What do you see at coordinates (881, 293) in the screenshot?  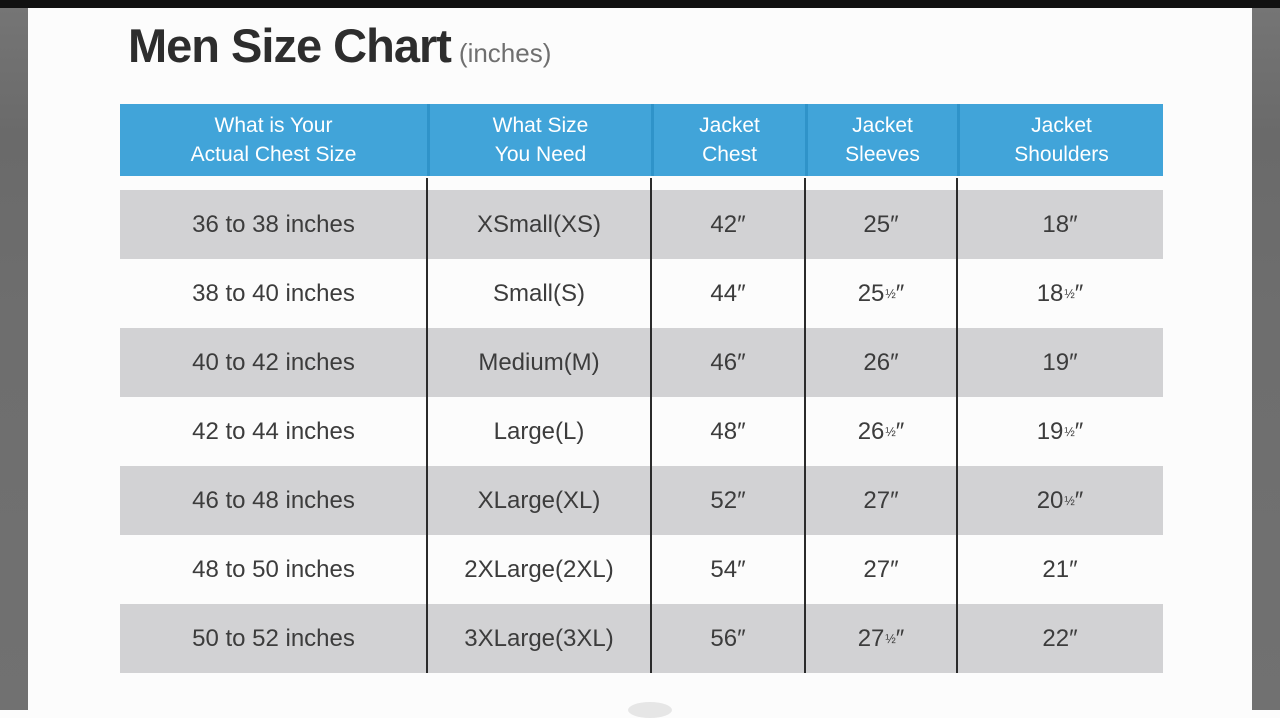 I see `table-cell: 25 ½ ″` at bounding box center [881, 293].